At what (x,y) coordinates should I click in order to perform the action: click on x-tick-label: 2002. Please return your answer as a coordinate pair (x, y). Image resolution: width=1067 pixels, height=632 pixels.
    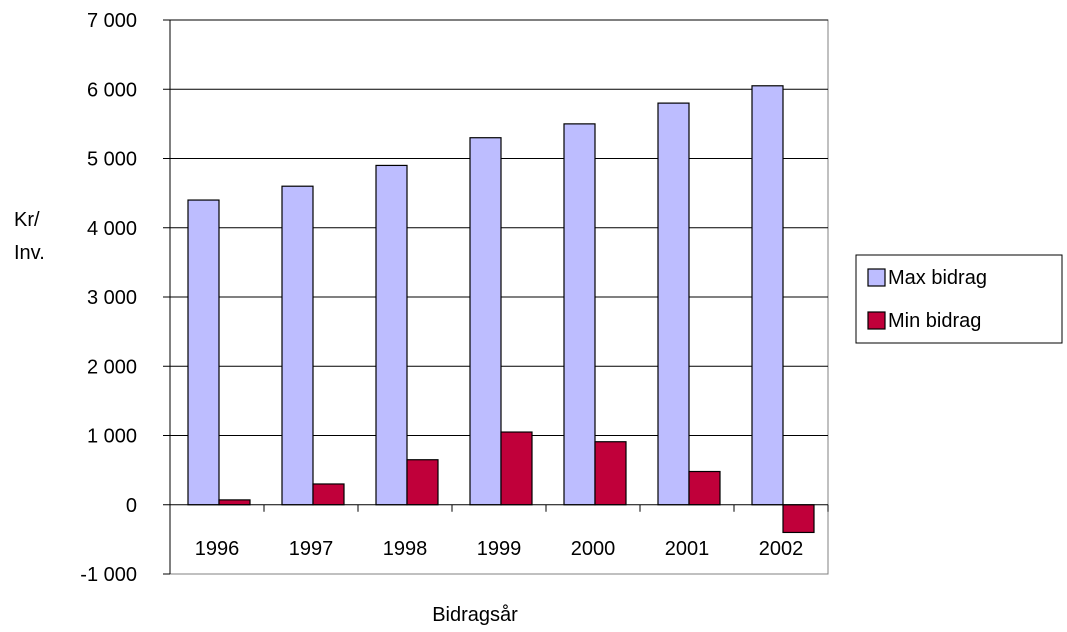
    Looking at the image, I should click on (781, 549).